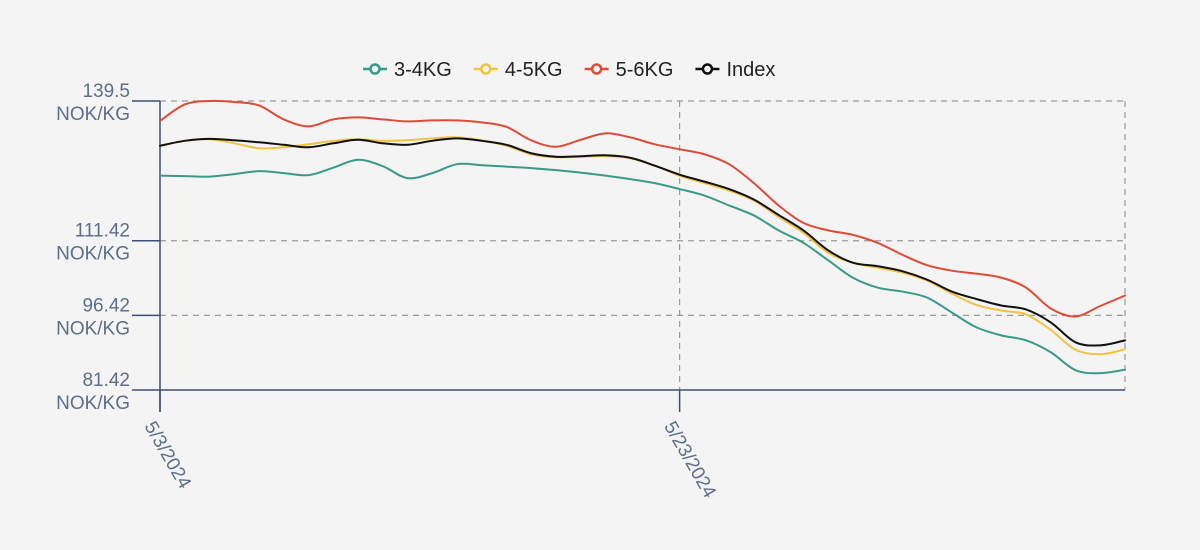  Describe the element at coordinates (93, 403) in the screenshot. I see `y-tick-unit-3: NOK/KG` at that location.